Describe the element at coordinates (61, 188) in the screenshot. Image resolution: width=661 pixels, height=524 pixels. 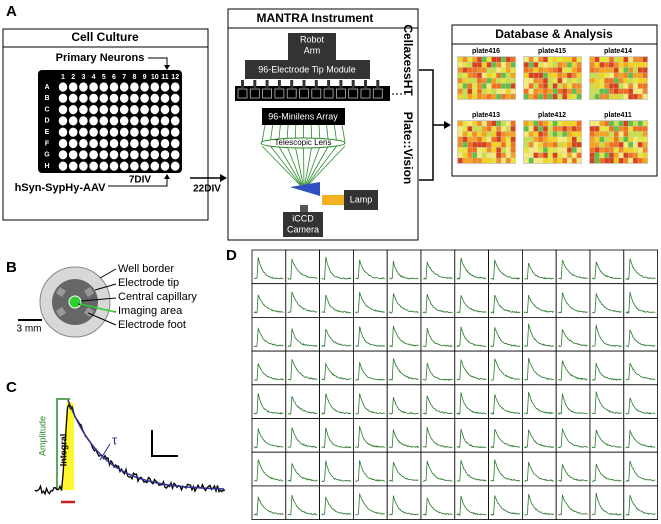
I see `virus: hSyn-SypHy-AAV` at that location.